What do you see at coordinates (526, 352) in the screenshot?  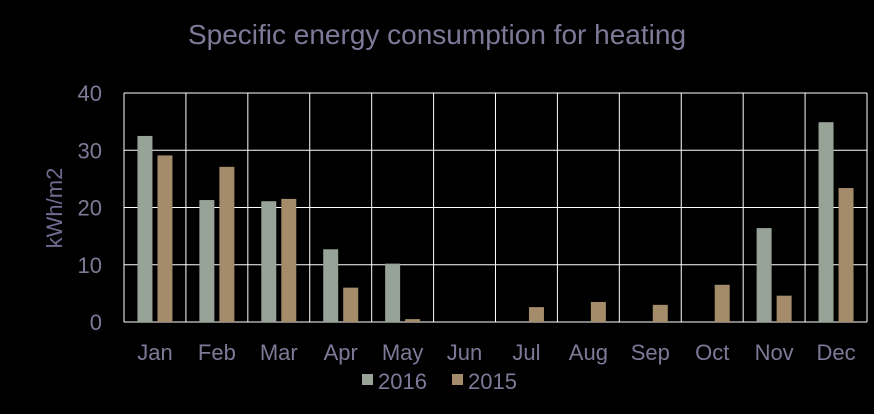 I see `x-tick-label-jul: Jul` at bounding box center [526, 352].